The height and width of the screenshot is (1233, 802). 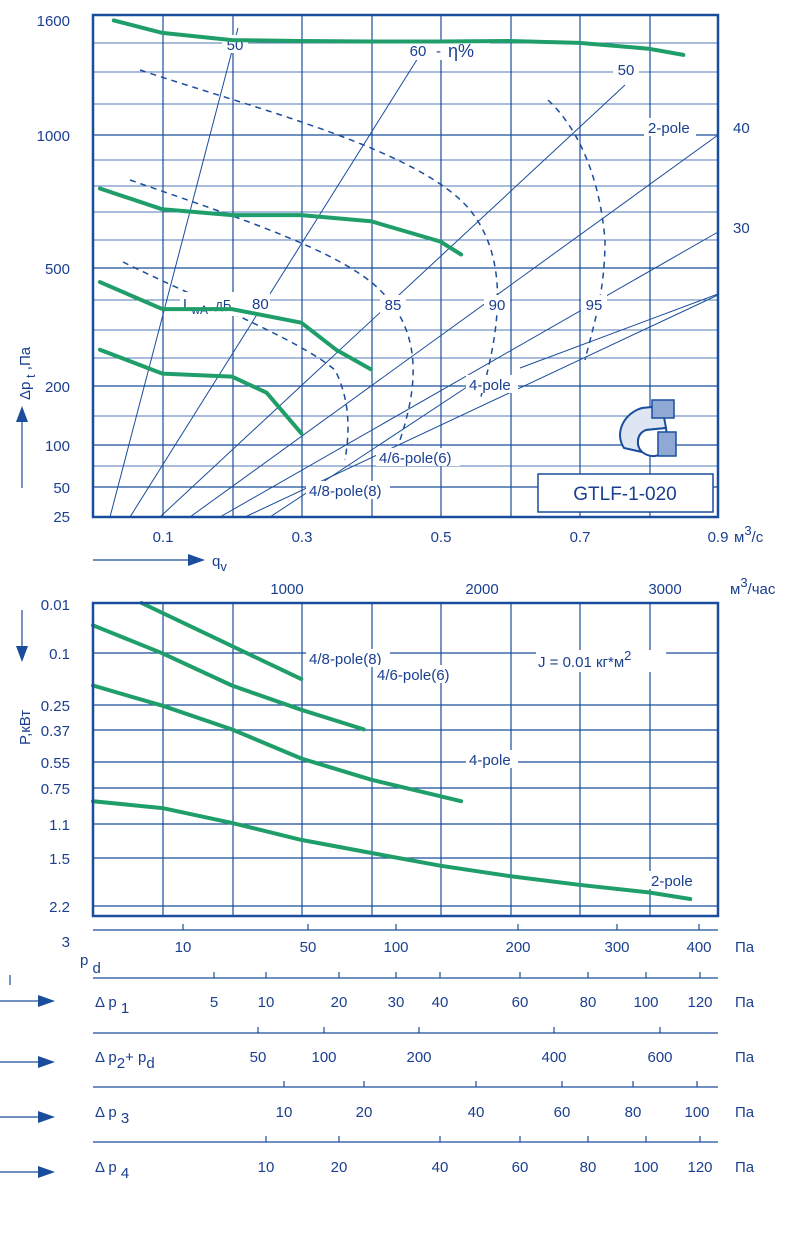 What do you see at coordinates (25, 727) in the screenshot?
I see `power-y-label: P,кВт` at bounding box center [25, 727].